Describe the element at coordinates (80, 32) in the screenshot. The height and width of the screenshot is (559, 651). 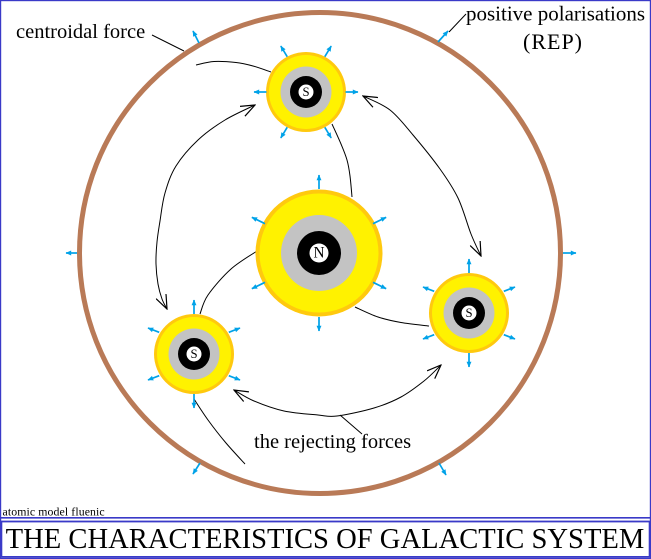
I see `svg-text: centroidal force` at that location.